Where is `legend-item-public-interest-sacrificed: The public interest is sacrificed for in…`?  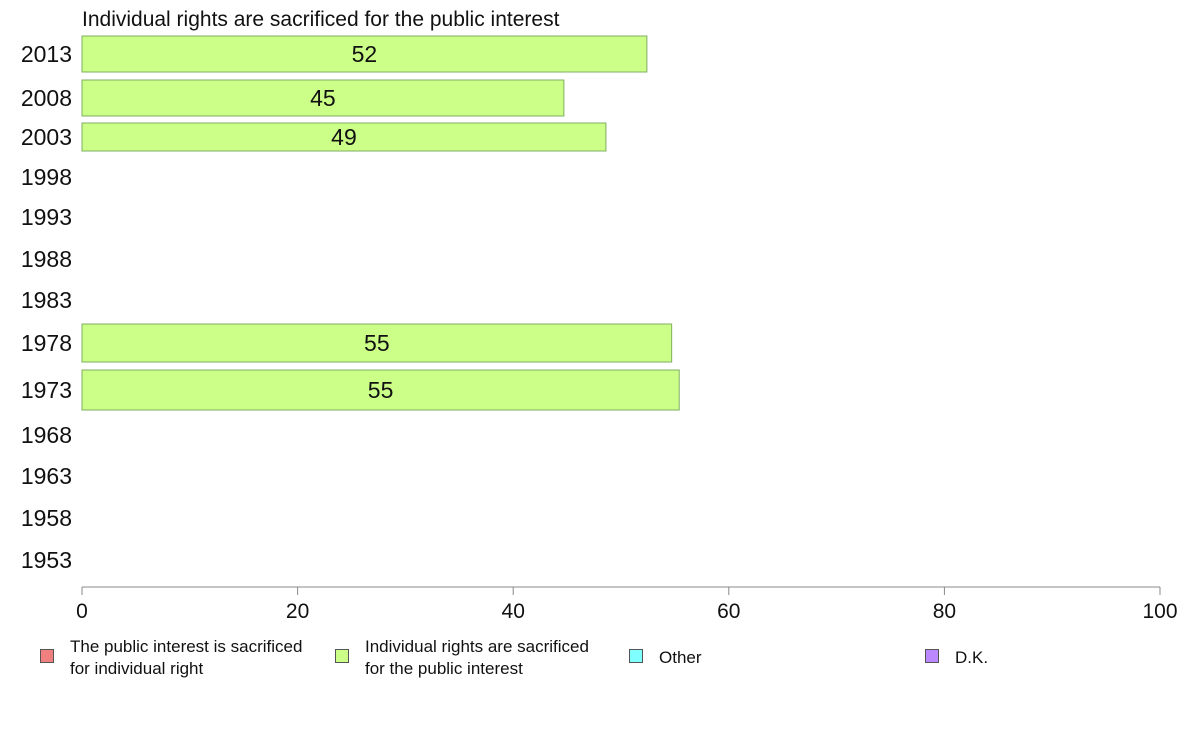
legend-item-public-interest-sacrificed: The public interest is sacrificed for in… is located at coordinates (171, 658).